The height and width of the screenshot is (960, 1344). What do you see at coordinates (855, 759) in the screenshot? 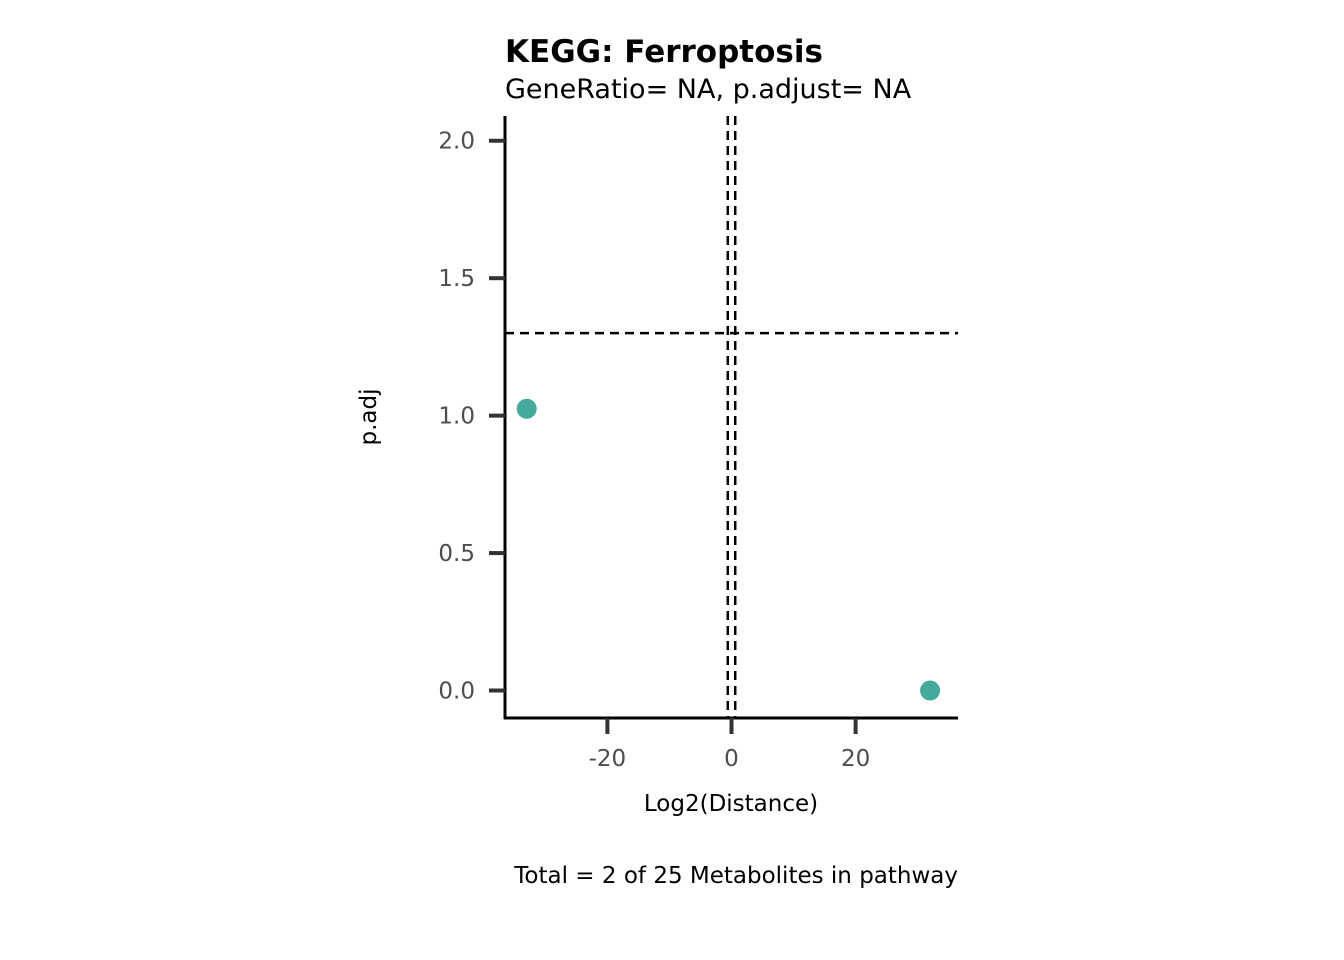
I see `x-tick-label-2: 20` at bounding box center [855, 759].